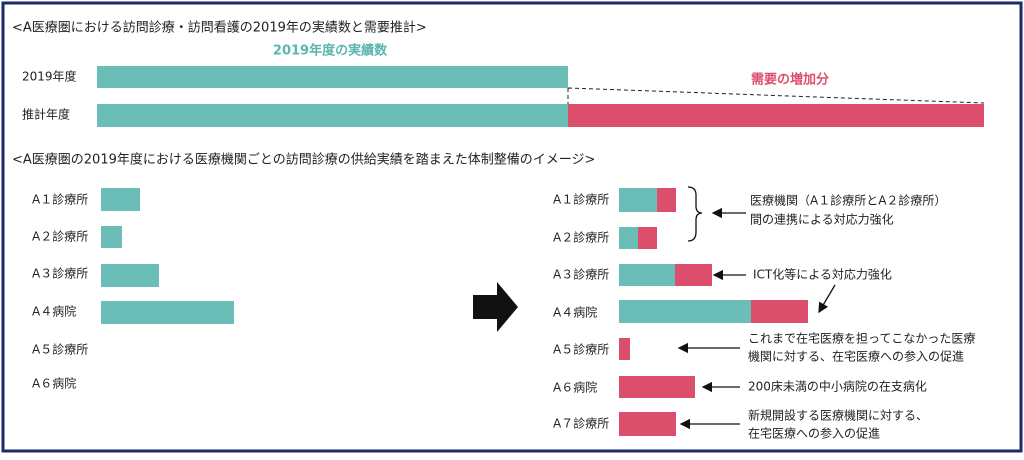 This screenshot has width=1024, height=460. Describe the element at coordinates (581, 423) in the screenshot. I see `clinic-label: A７診療所` at that location.